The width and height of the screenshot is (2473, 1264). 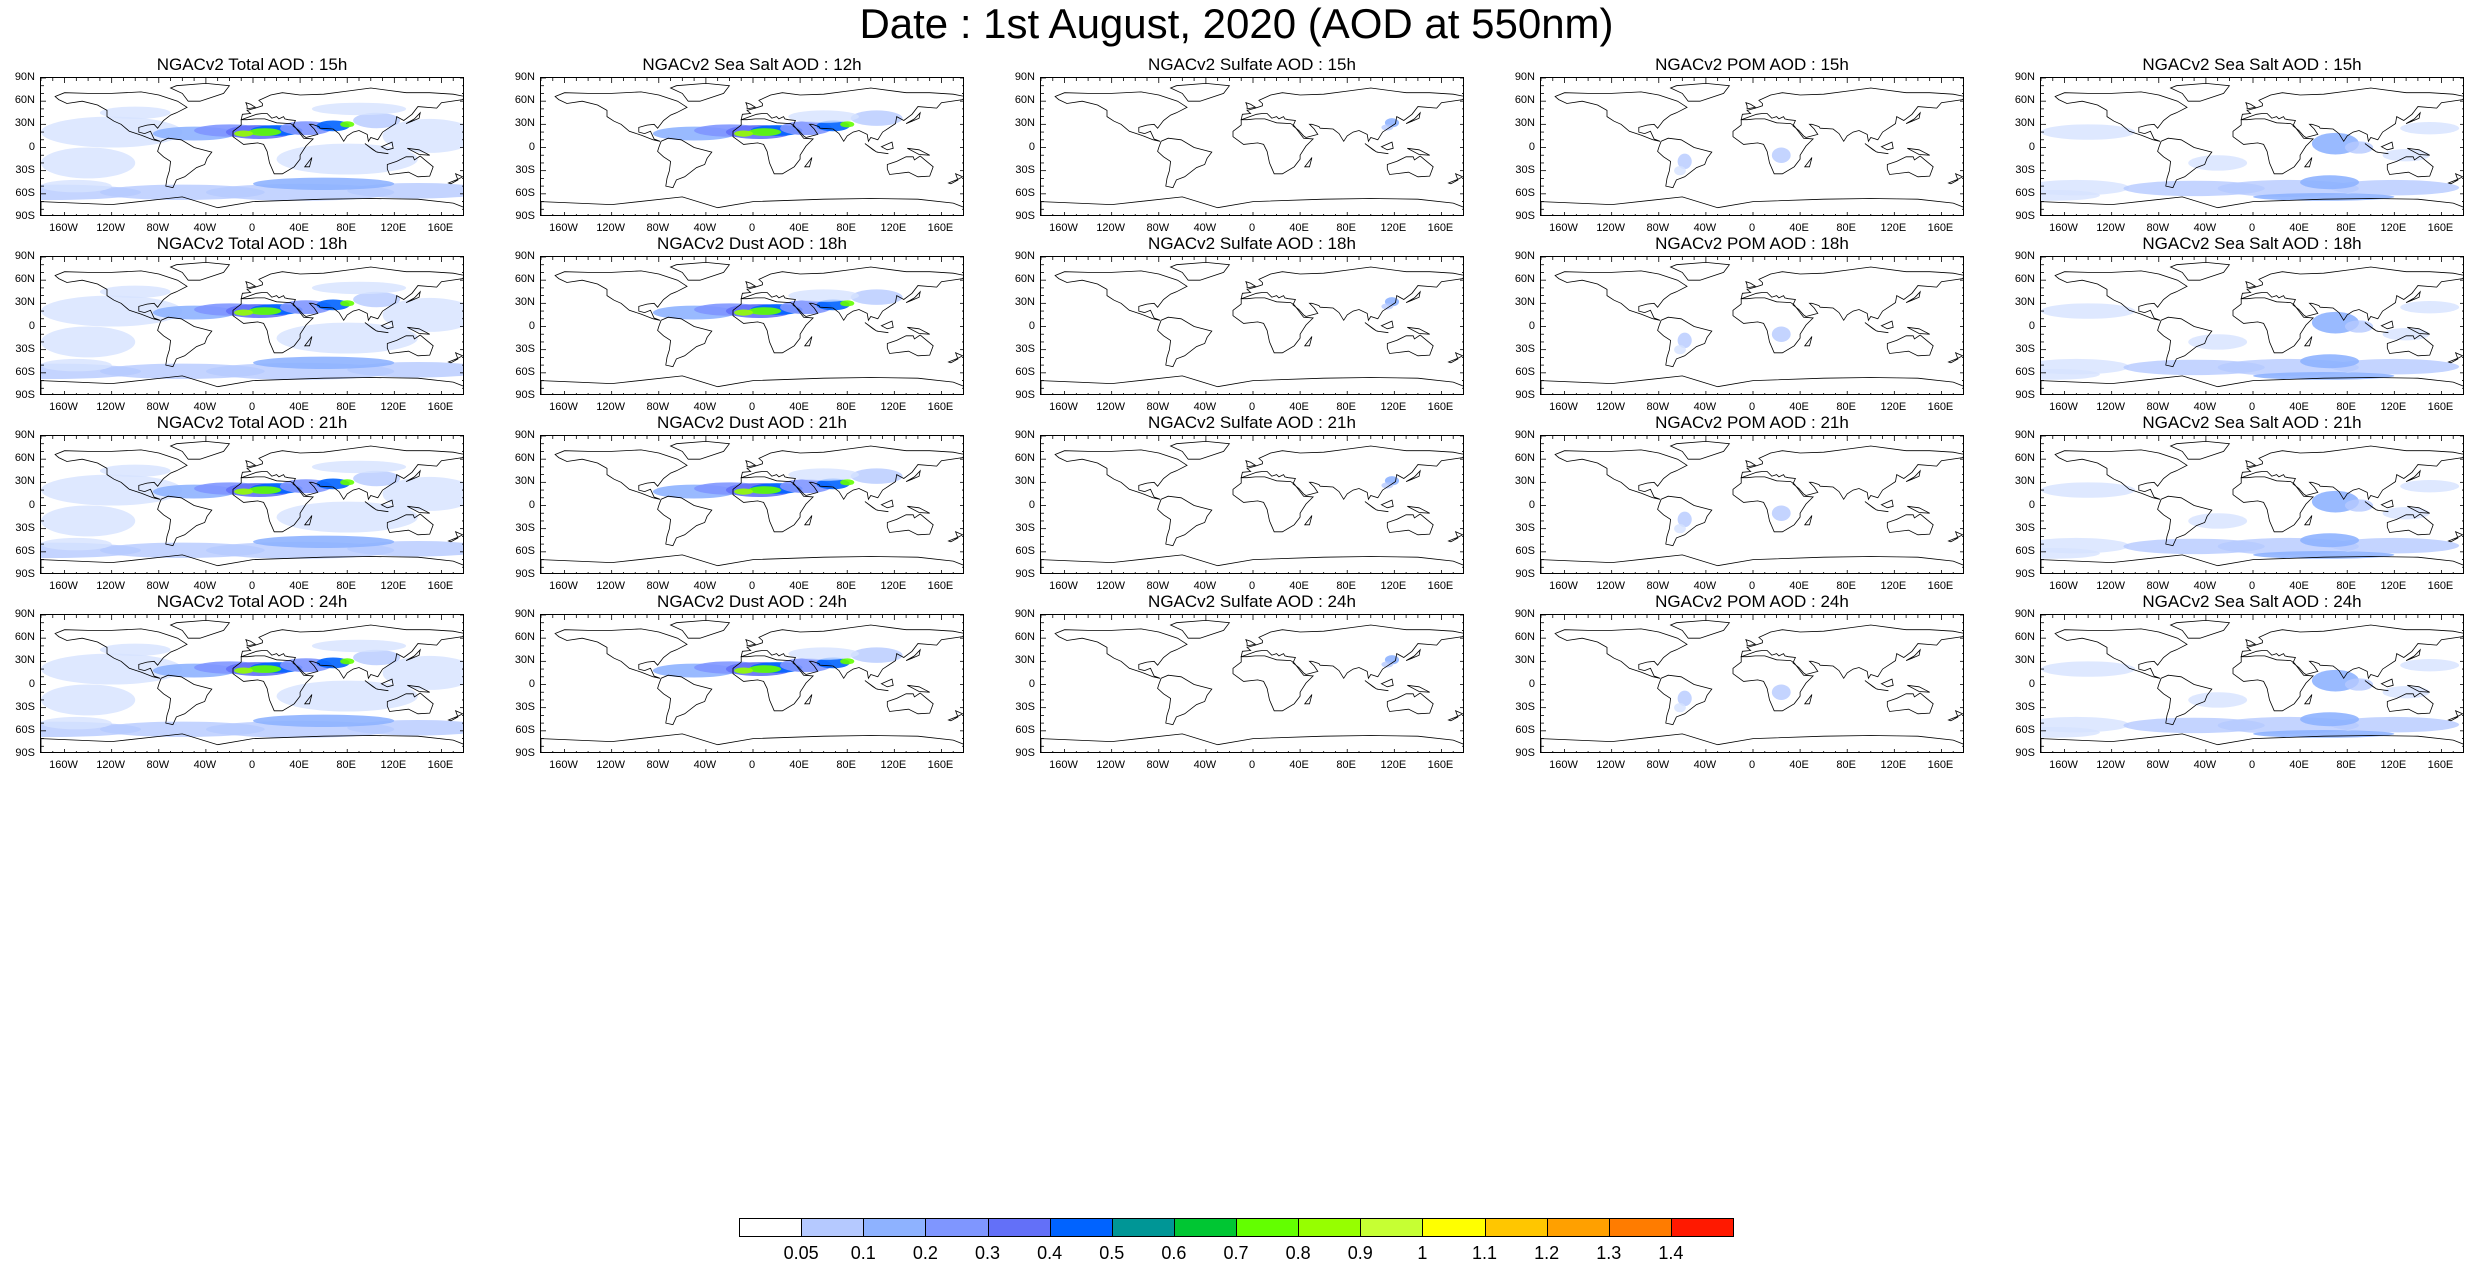 I want to click on panel-title: NGACv2 Total AOD : 15h, so click(x=252, y=64).